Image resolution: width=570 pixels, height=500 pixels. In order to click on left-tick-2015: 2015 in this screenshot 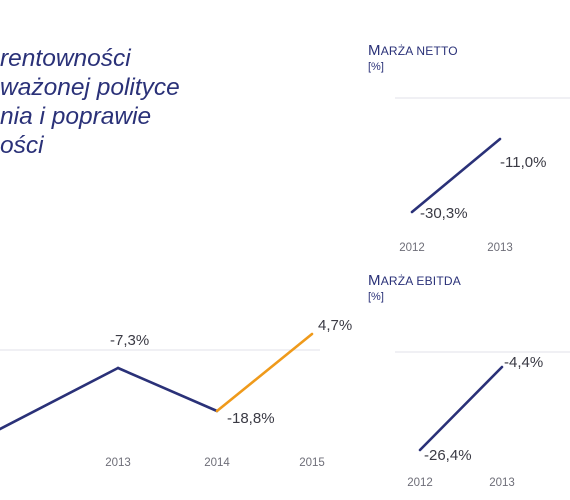, I will do `click(312, 463)`.